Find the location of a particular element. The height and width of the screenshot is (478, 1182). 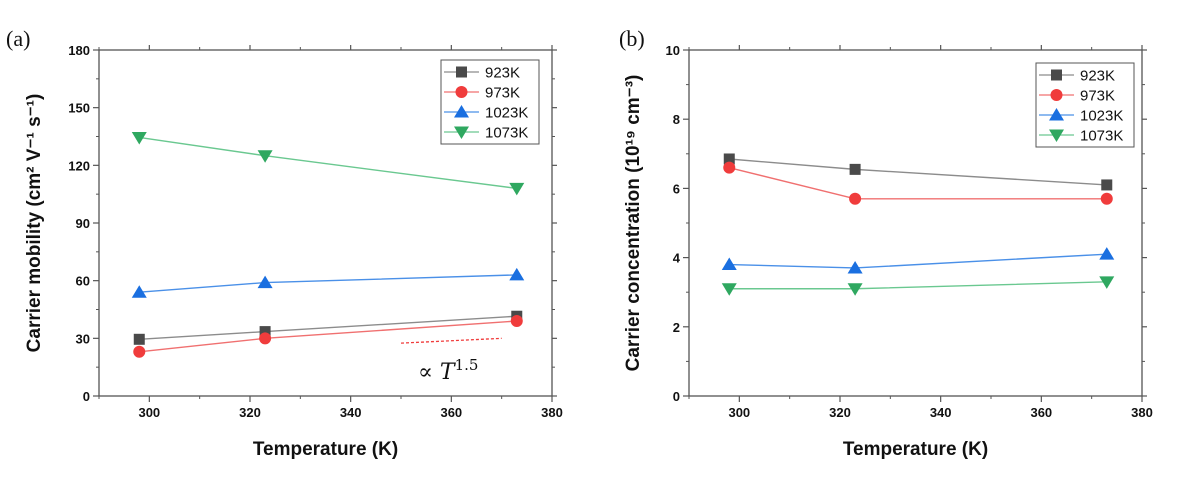

y-axis-title: Carrier concentration (10¹⁹ cm⁻³) is located at coordinates (633, 223).